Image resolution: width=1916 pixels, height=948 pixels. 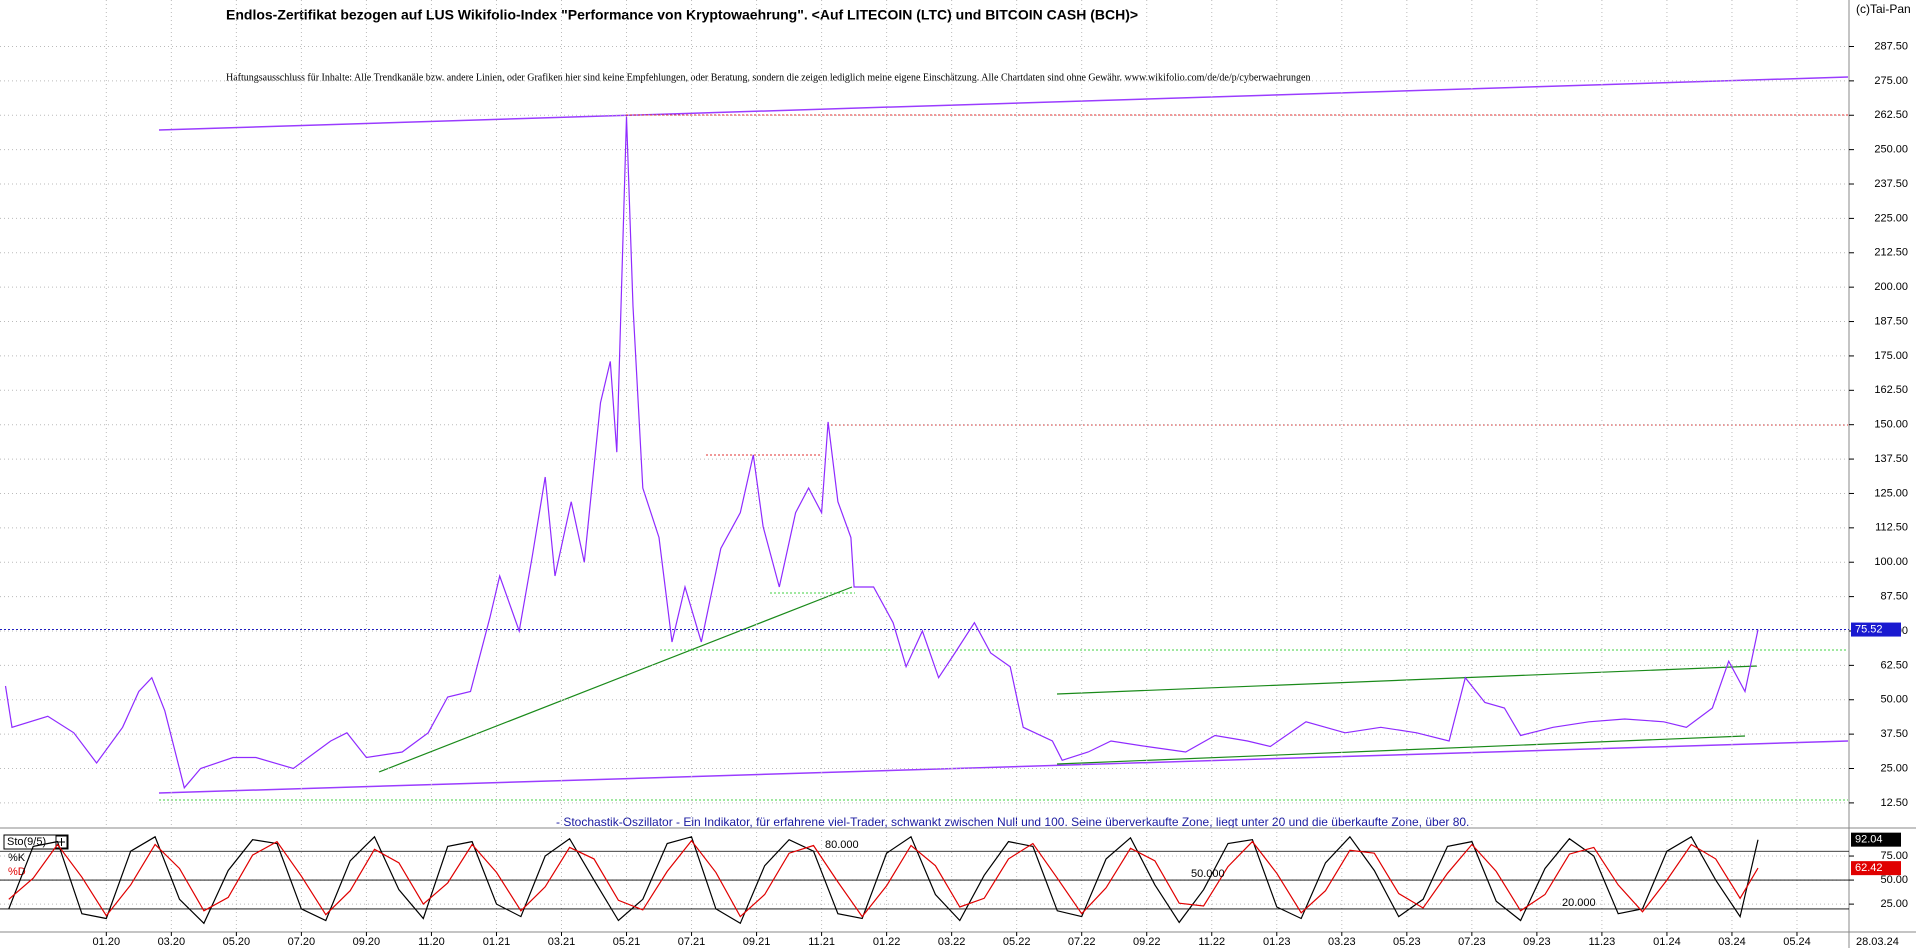 What do you see at coordinates (1869, 868) in the screenshot?
I see `last-value-label: 62.42` at bounding box center [1869, 868].